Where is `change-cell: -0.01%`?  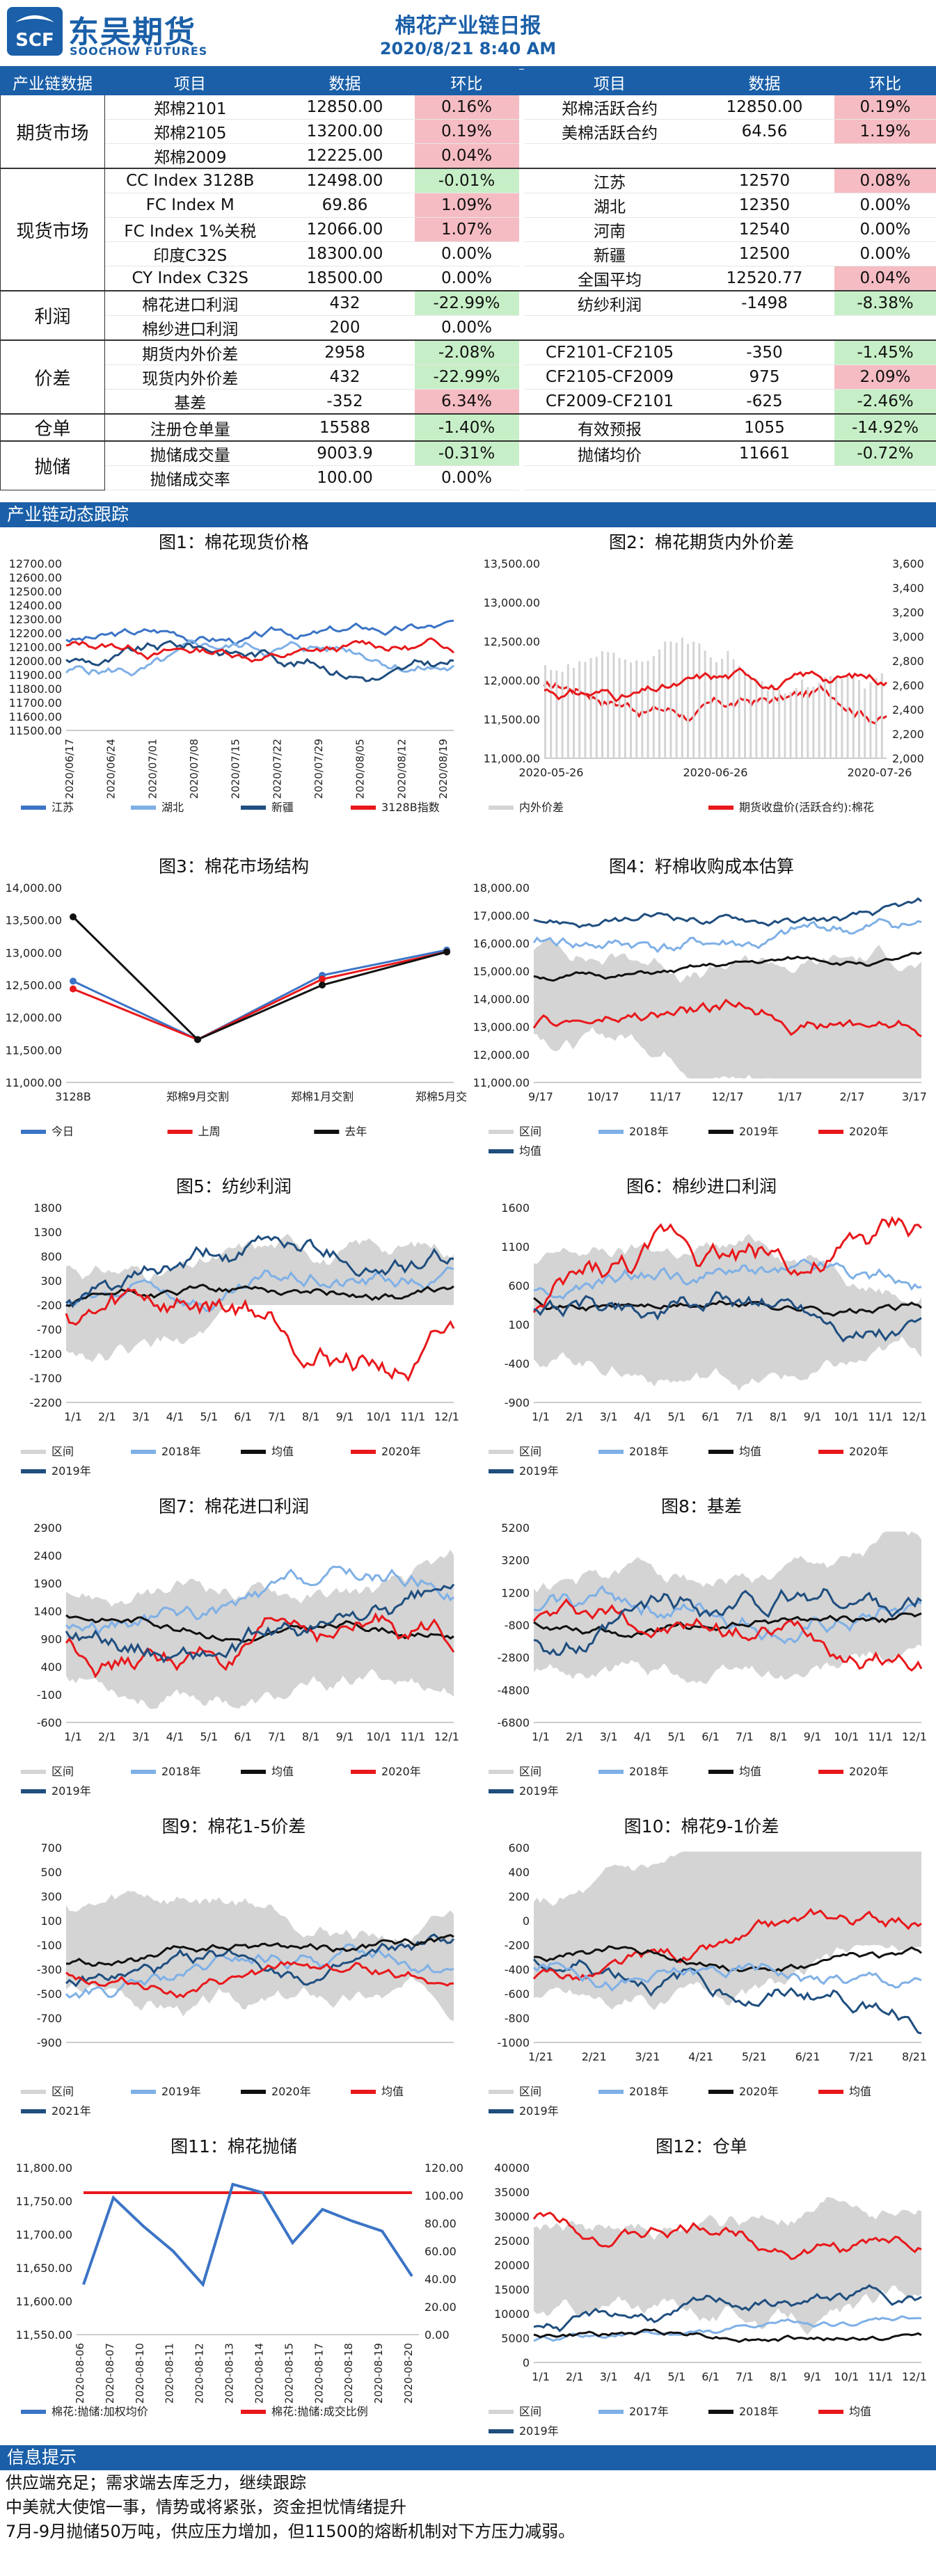 change-cell: -0.01% is located at coordinates (466, 180).